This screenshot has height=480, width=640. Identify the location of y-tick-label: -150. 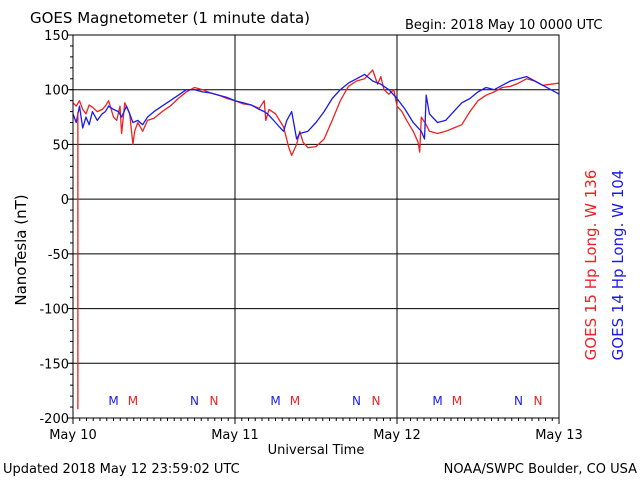
(54, 364).